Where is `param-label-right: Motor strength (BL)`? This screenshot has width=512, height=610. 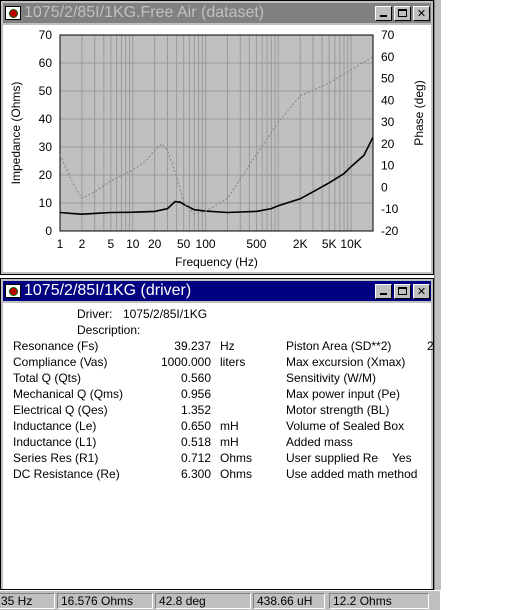 param-label-right: Motor strength (BL) is located at coordinates (338, 410).